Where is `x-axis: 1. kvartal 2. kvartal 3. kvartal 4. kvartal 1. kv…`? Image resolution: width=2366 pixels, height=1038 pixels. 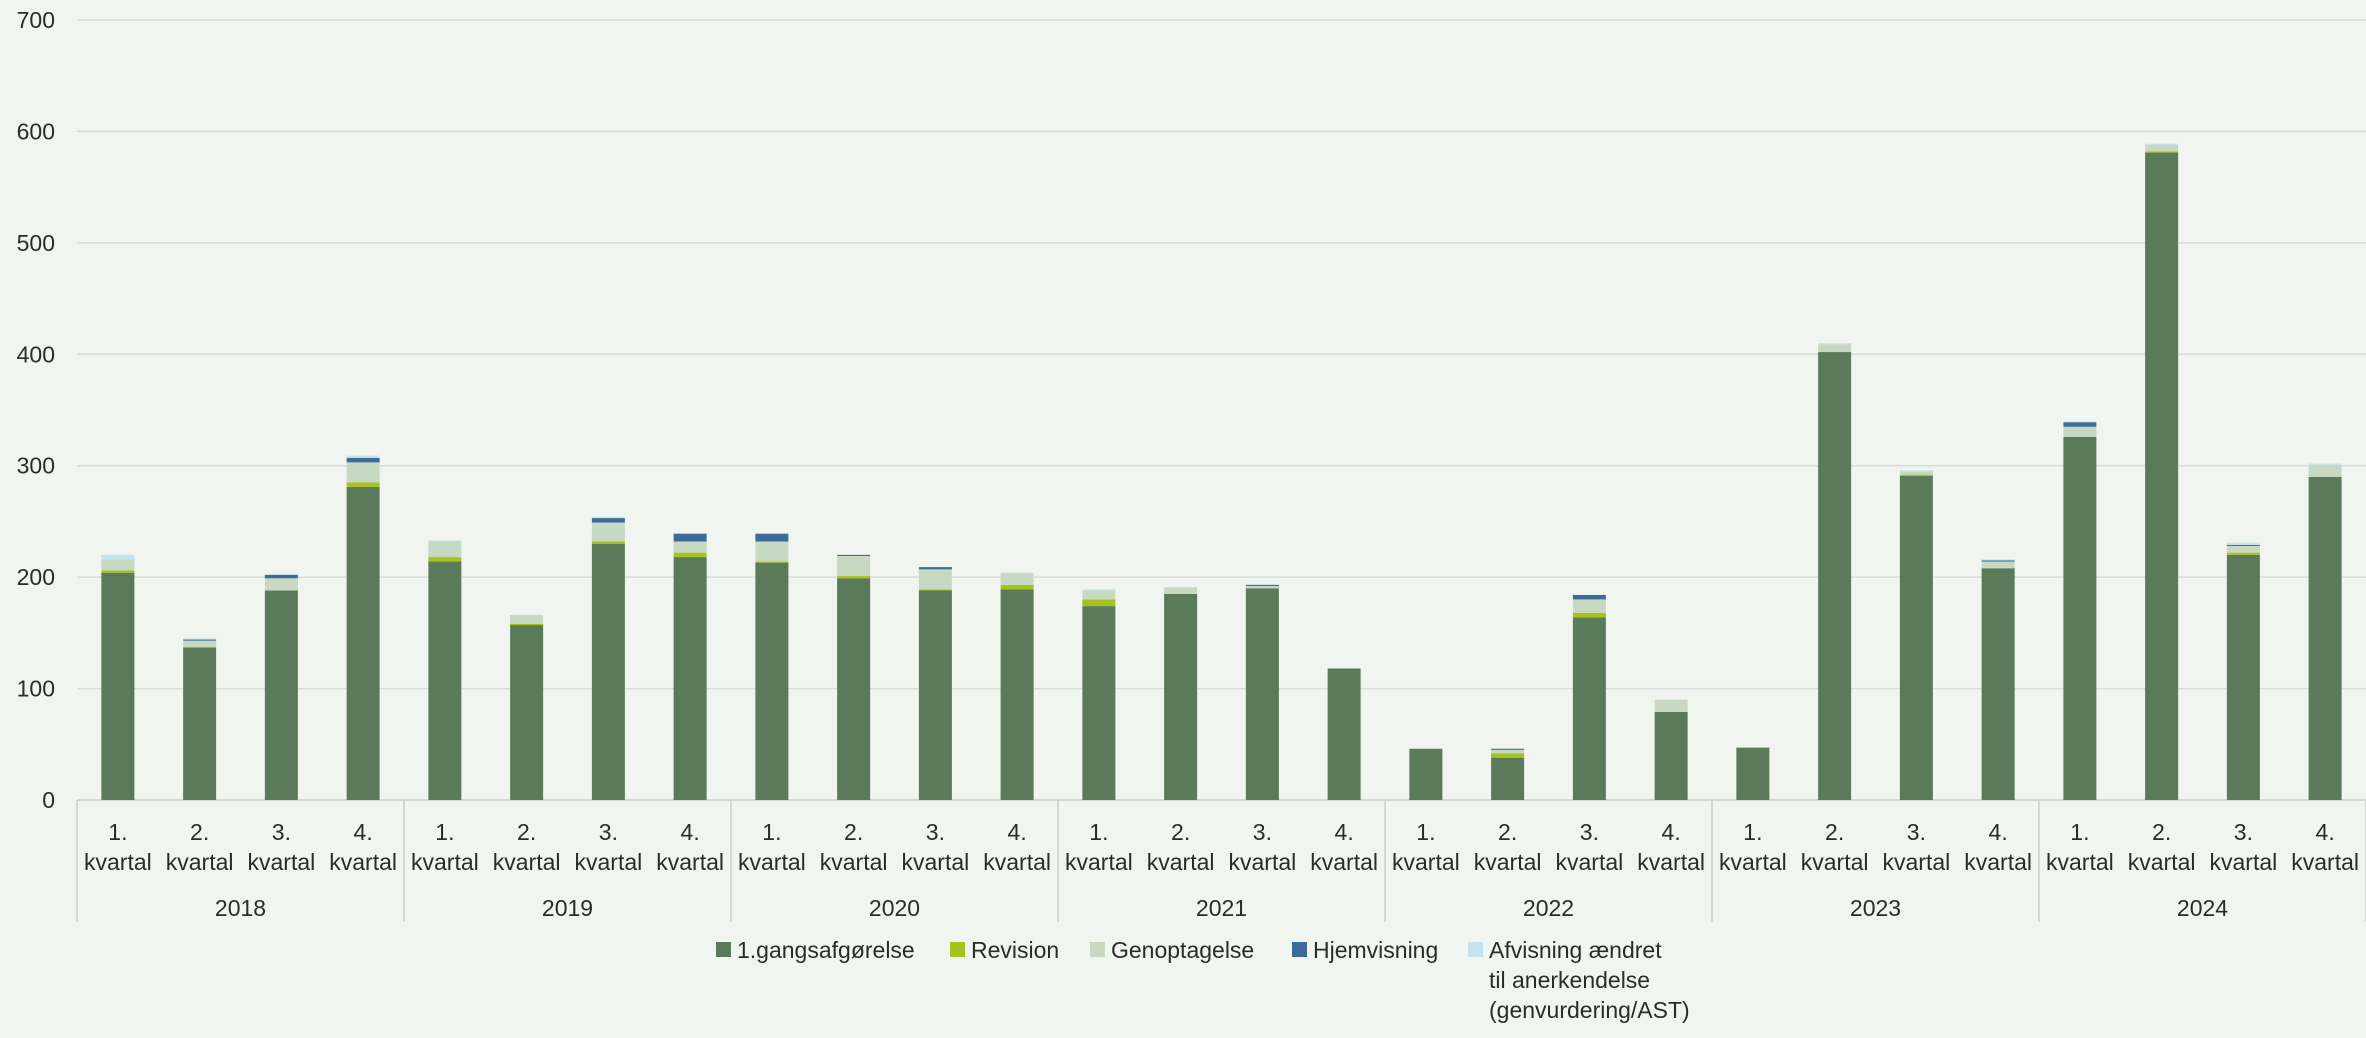 x-axis: 1. kvartal 2. kvartal 3. kvartal 4. kvartal 1. kv… is located at coordinates (1221, 861).